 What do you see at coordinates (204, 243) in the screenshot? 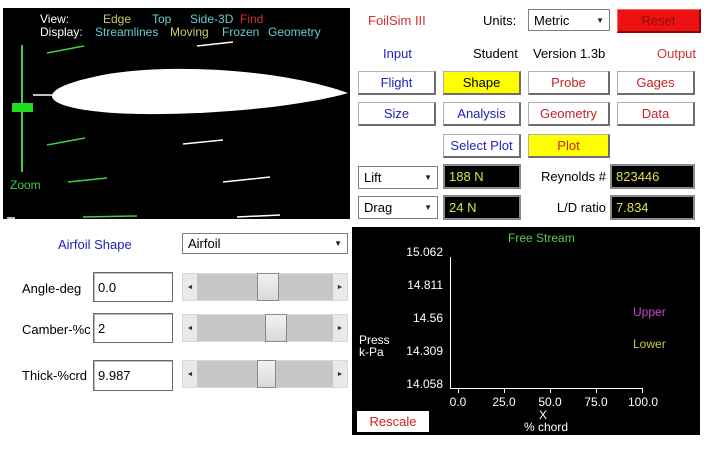
I see `airfoil-shape-select-value: Airfoil` at bounding box center [204, 243].